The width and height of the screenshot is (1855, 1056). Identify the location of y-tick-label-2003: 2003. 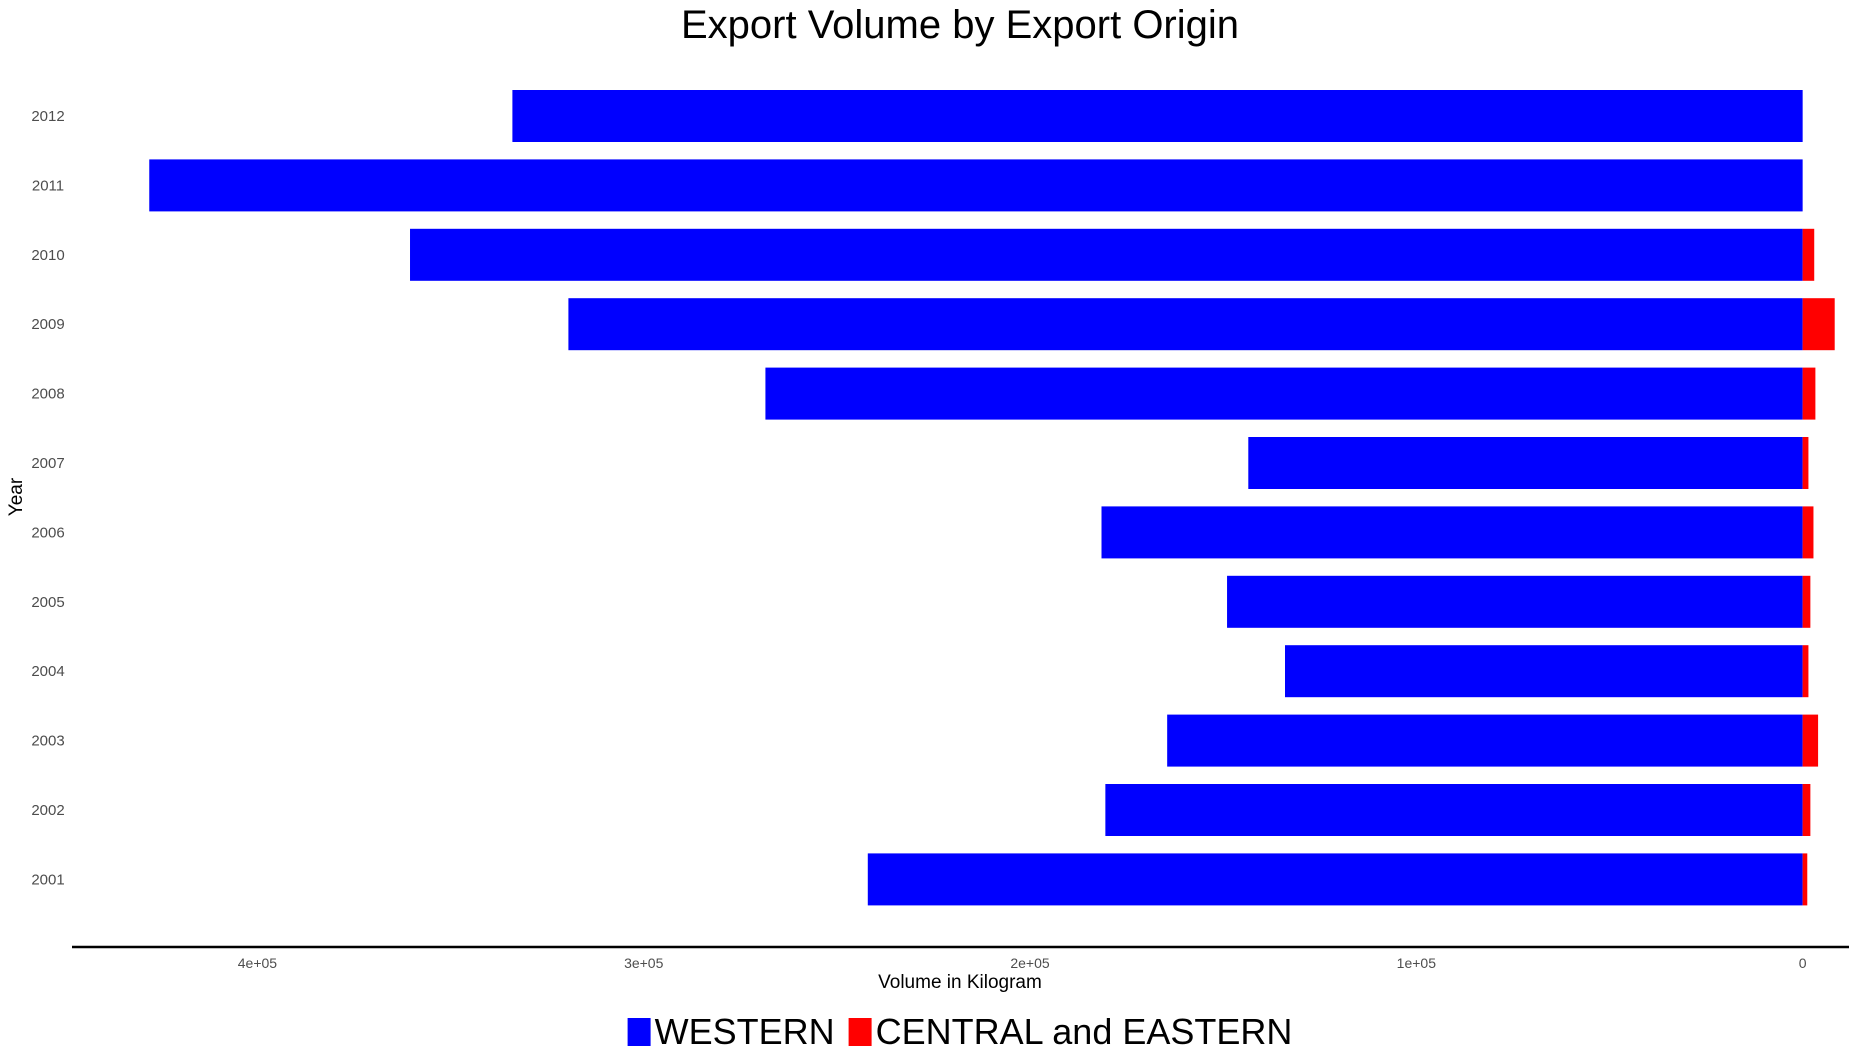
(47, 741).